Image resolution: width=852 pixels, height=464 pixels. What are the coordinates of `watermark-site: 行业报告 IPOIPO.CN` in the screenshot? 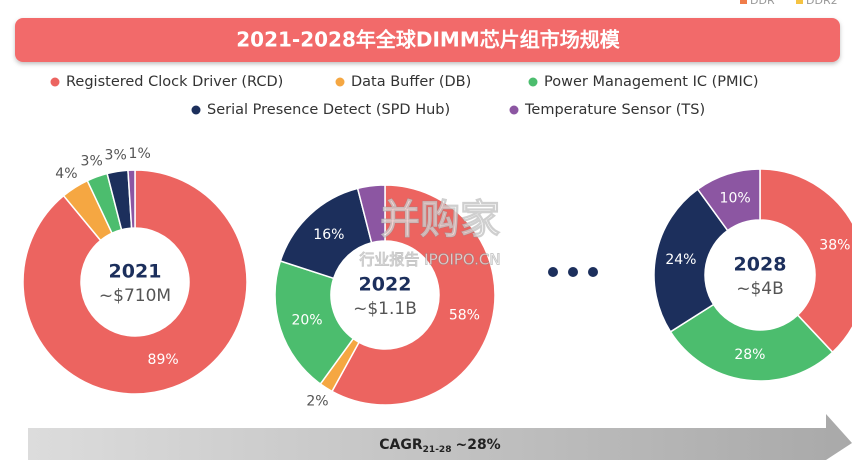 It's located at (429, 260).